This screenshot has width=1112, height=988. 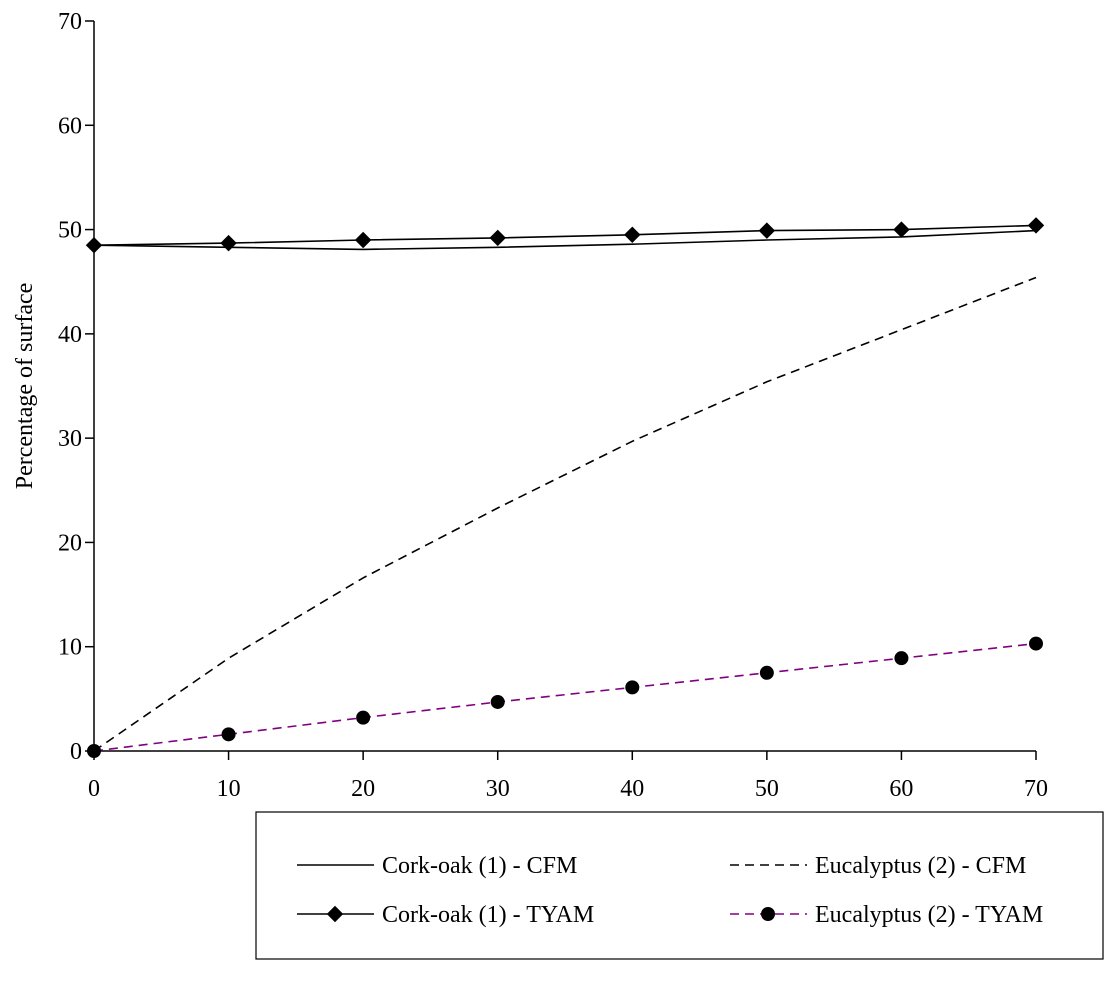 What do you see at coordinates (767, 789) in the screenshot?
I see `x-tick-label: 50` at bounding box center [767, 789].